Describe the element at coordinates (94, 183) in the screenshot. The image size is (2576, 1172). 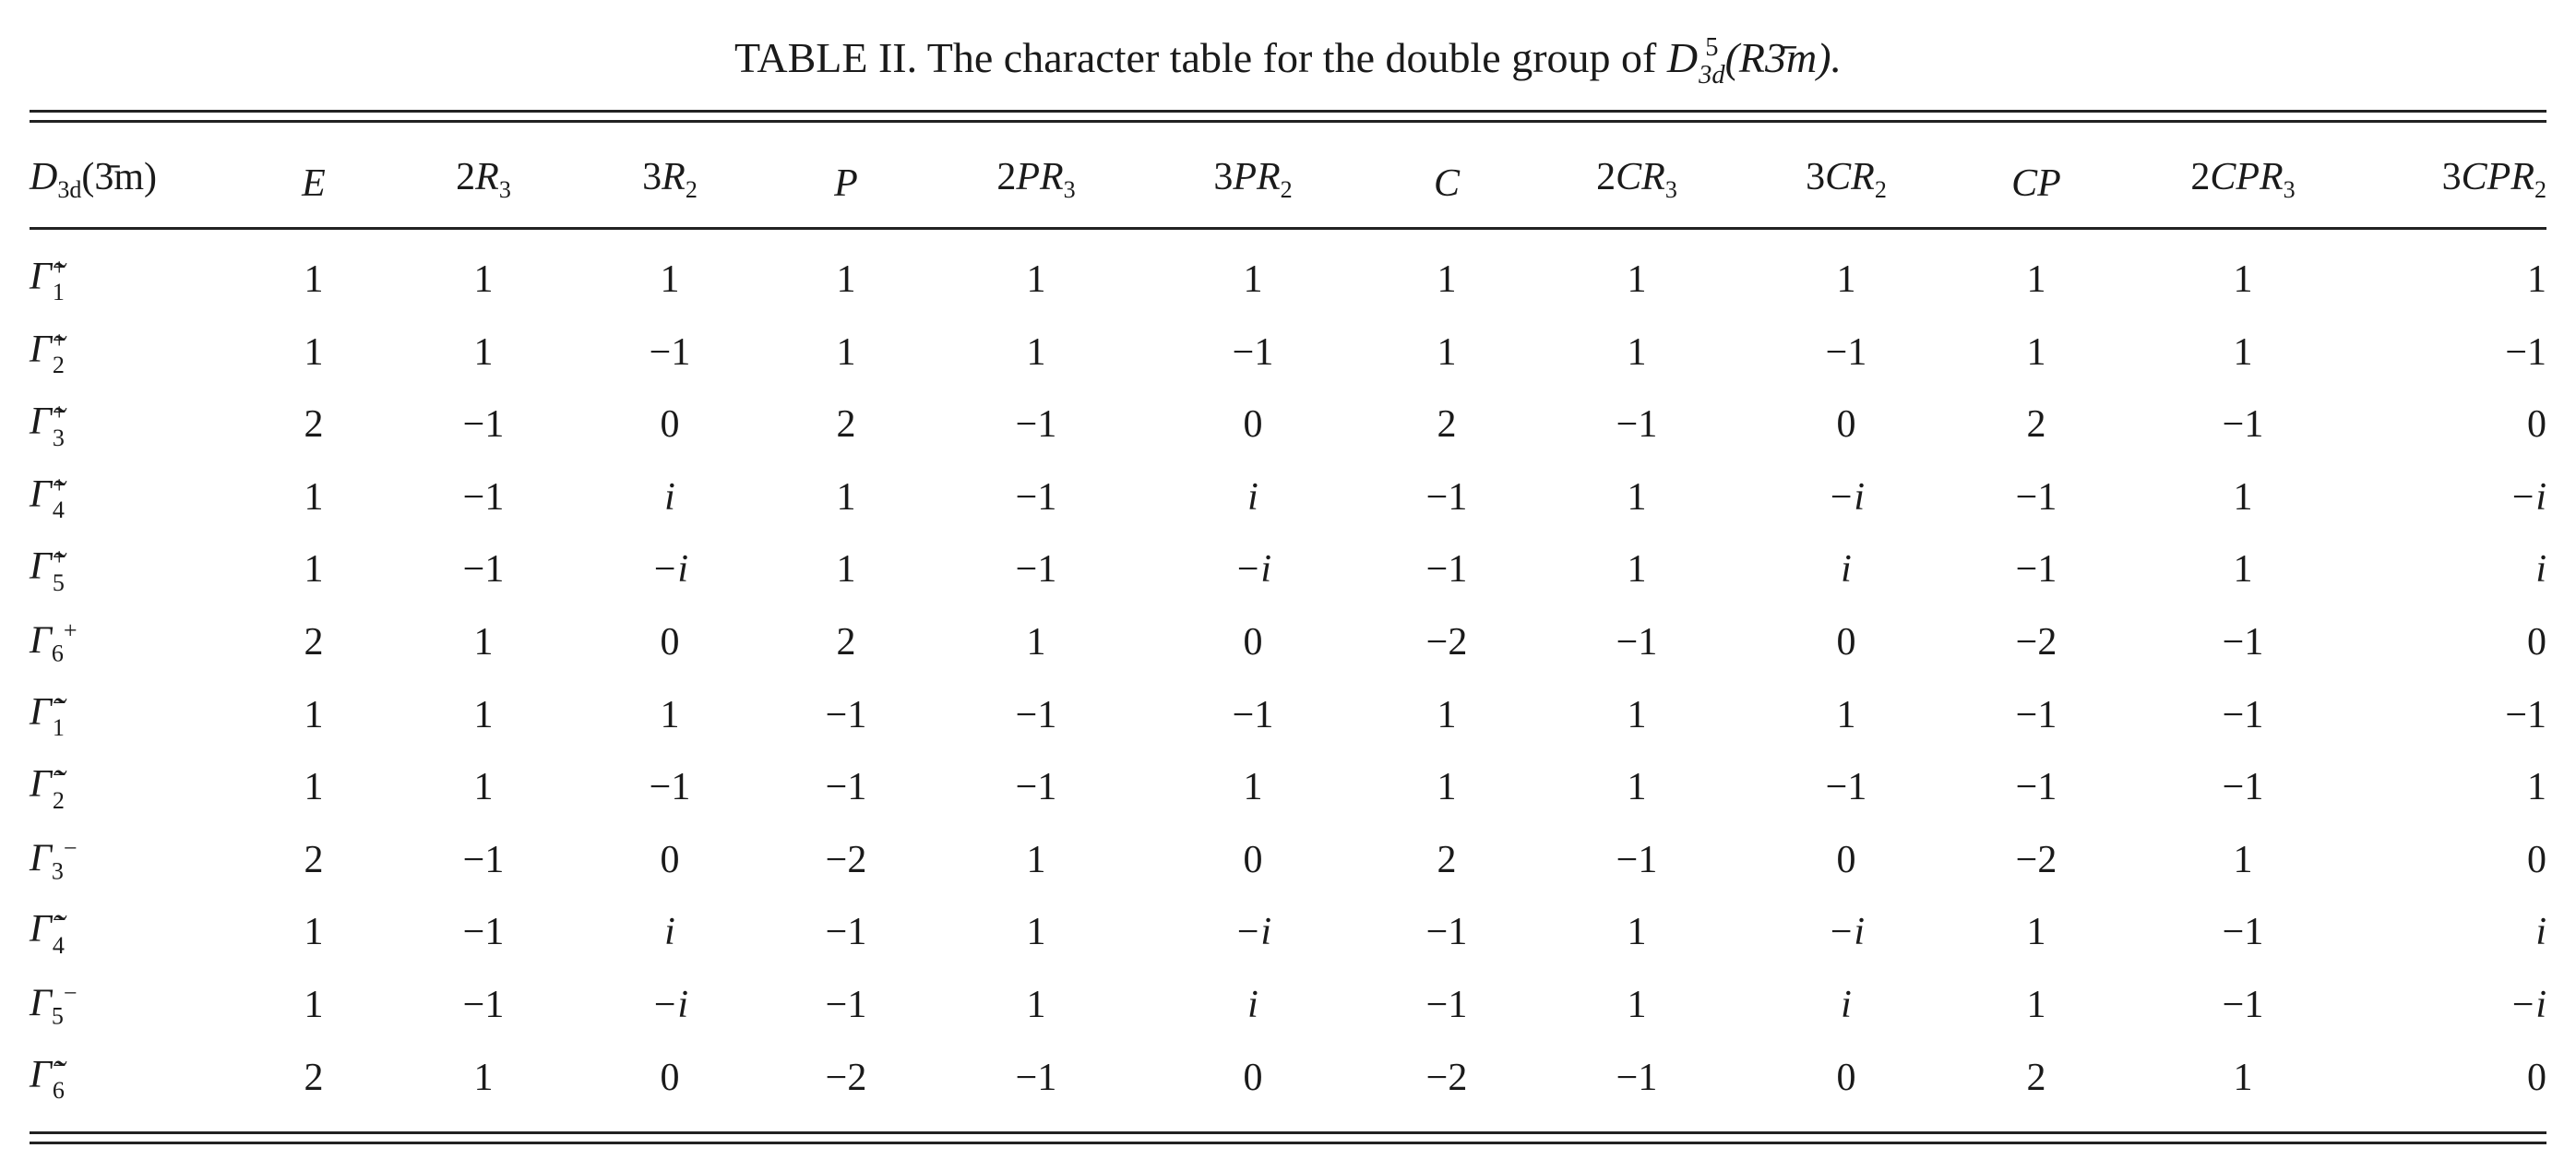
I see `header-cell: D3d(3̄m)` at that location.